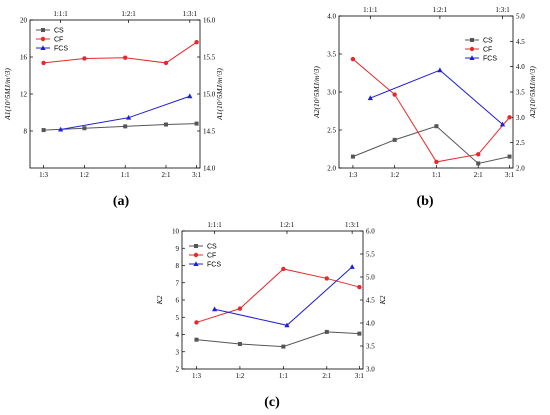 Image resolution: width=550 pixels, height=415 pixels. Describe the element at coordinates (331, 169) in the screenshot. I see `y-left-tick-label: 2.0` at that location.